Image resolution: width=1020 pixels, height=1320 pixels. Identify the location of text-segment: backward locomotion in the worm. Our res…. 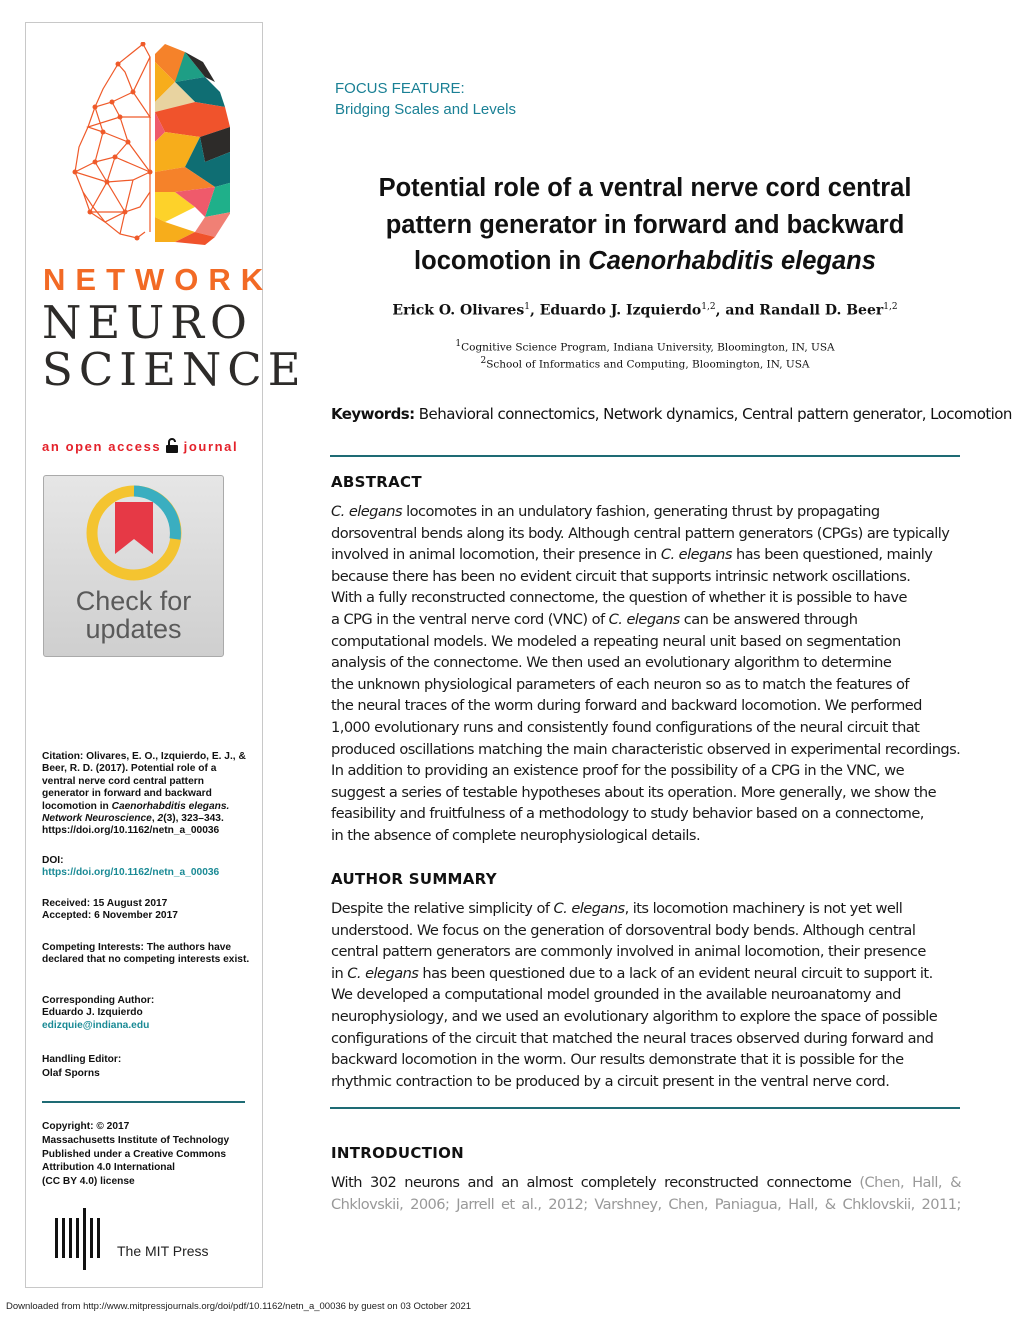
(617, 1060).